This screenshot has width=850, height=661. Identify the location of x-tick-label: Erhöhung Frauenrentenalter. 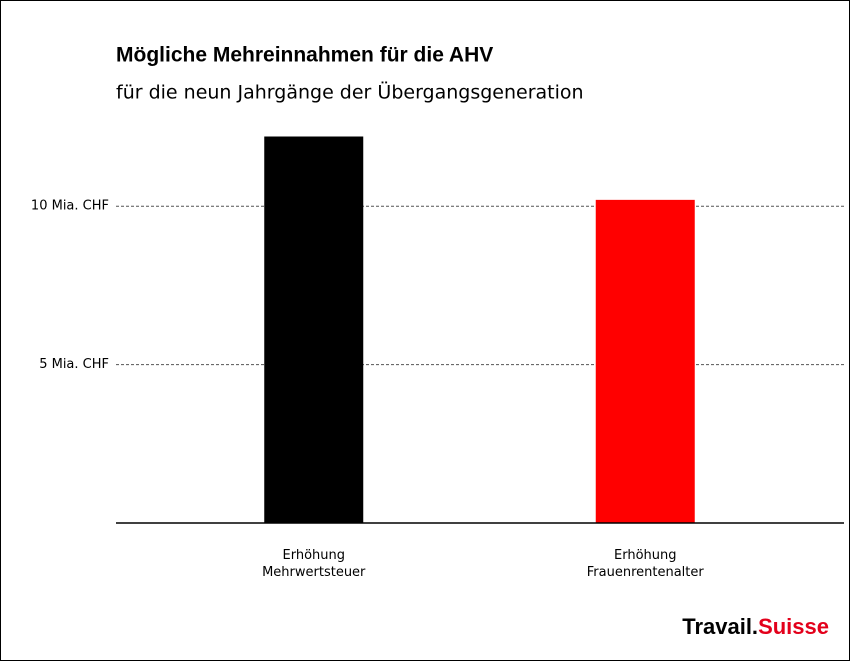
(645, 564).